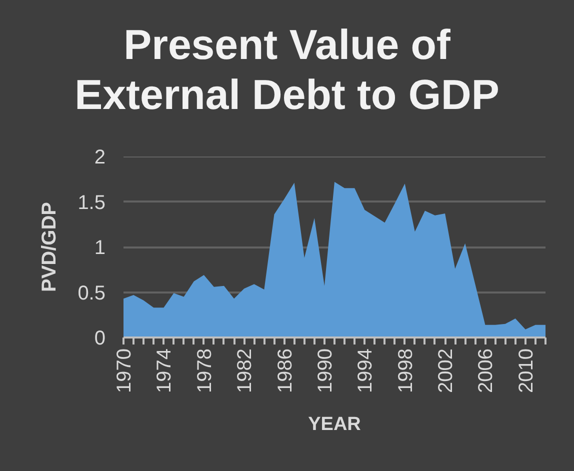  What do you see at coordinates (100, 157) in the screenshot?
I see `y-tick-label: 2` at bounding box center [100, 157].